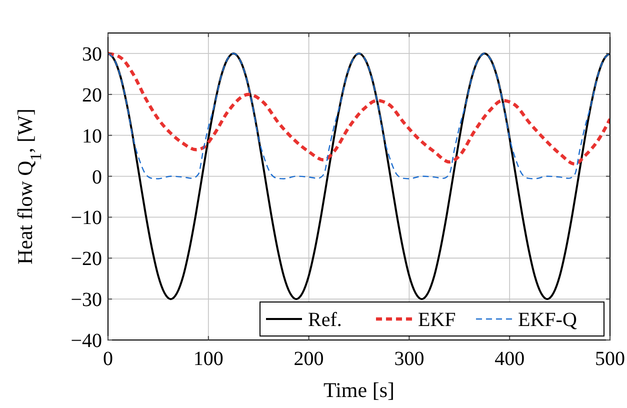  I want to click on legend-label: Ref., so click(325, 320).